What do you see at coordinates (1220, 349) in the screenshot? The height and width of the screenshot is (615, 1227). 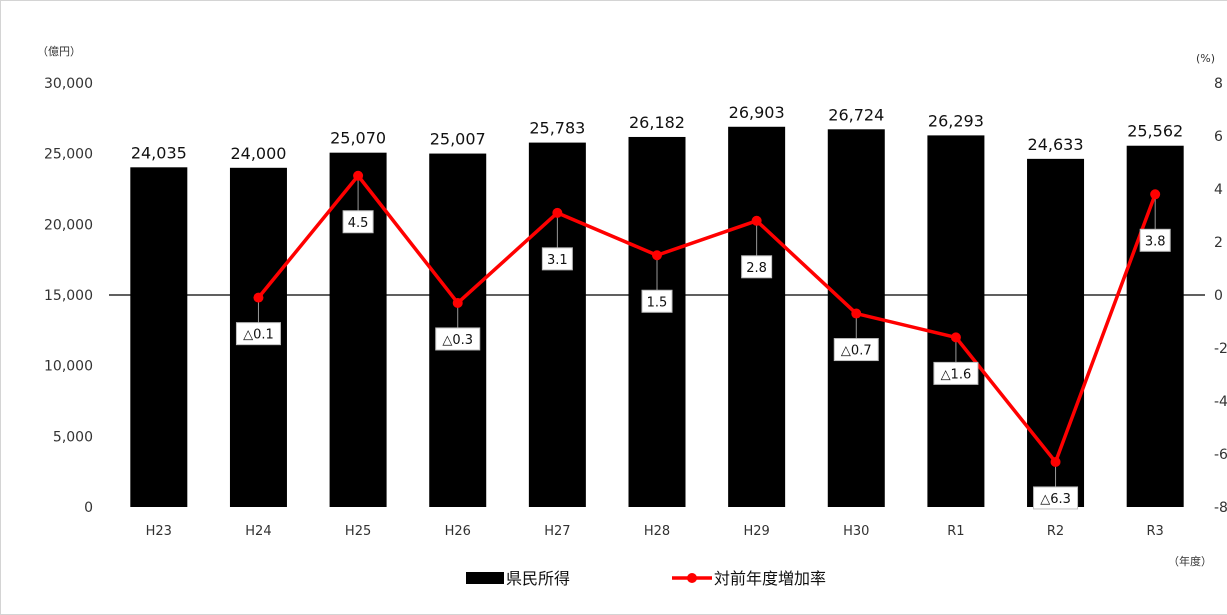 I see `right-tick-label: -2` at bounding box center [1220, 349].